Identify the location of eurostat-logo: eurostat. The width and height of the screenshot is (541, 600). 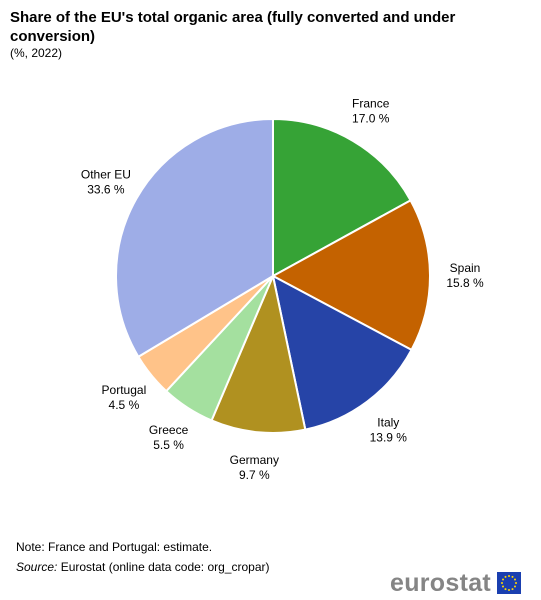
(456, 583).